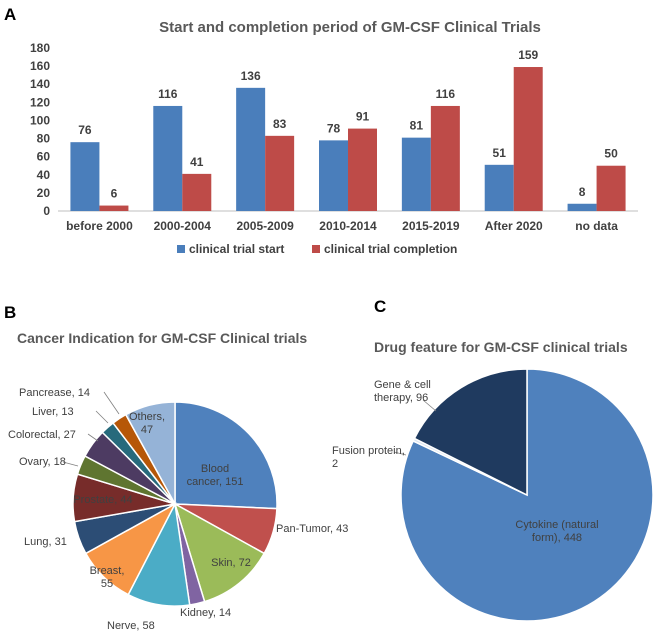  I want to click on data-label-clinical-trial-start: 136, so click(251, 76).